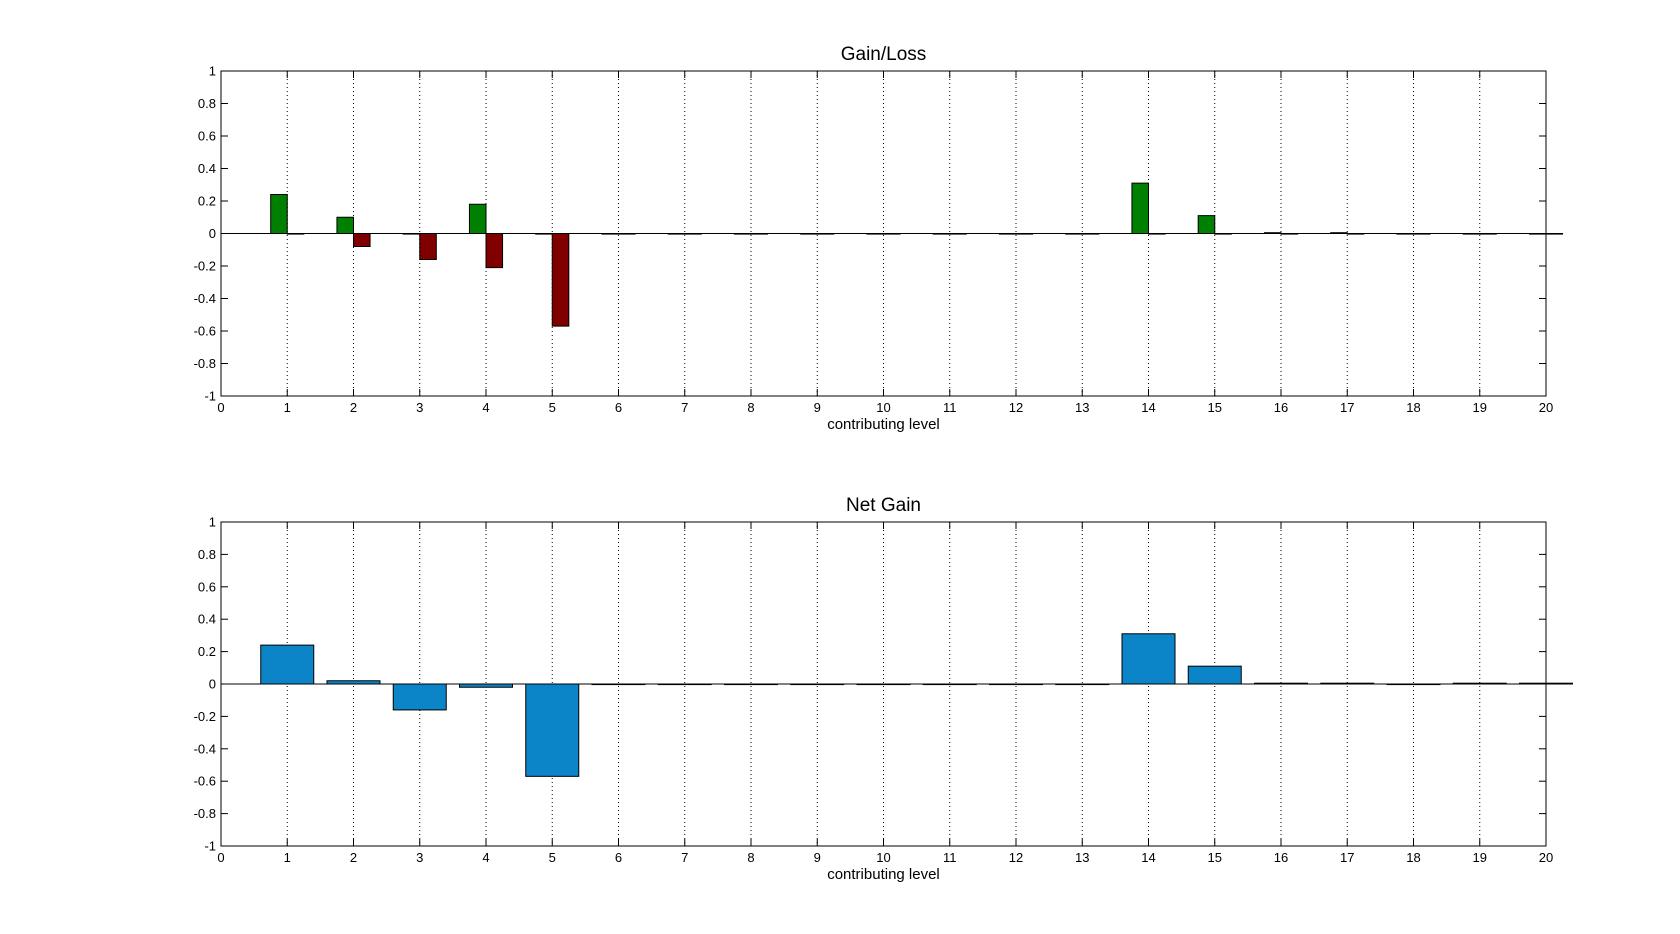 This screenshot has width=1680, height=934. Describe the element at coordinates (1215, 407) in the screenshot. I see `gain-loss-xtick-label: 15` at that location.